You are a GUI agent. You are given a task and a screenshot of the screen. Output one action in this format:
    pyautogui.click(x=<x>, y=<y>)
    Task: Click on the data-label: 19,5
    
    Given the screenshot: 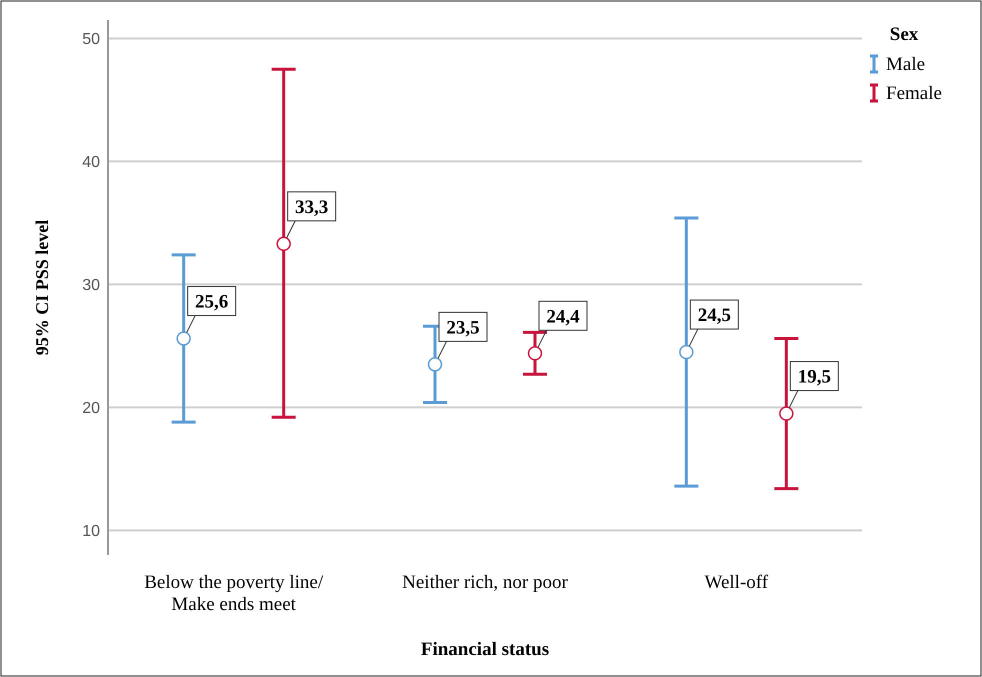 What is the action you would take?
    pyautogui.click(x=814, y=377)
    